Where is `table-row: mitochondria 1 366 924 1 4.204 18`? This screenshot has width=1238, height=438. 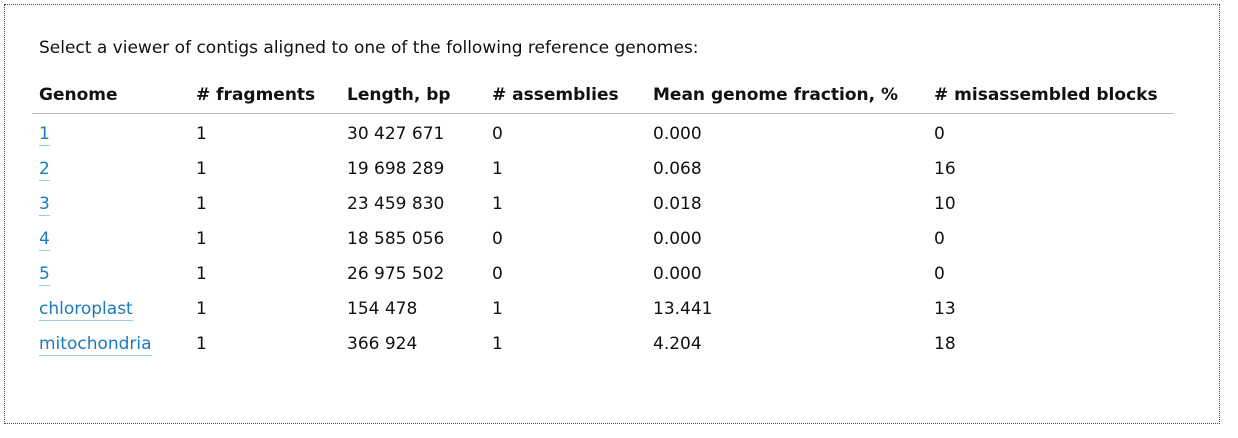
table-row: mitochondria 1 366 924 1 4.204 18 is located at coordinates (603, 343).